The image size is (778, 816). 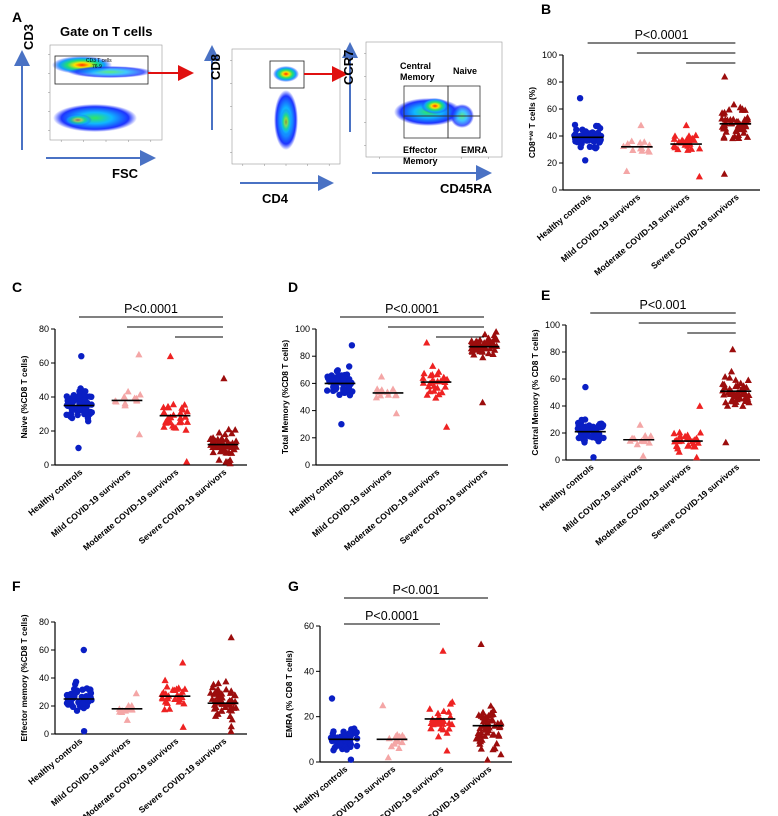 What do you see at coordinates (97, 67) in the screenshot?
I see `gate-value: 76.9` at bounding box center [97, 67].